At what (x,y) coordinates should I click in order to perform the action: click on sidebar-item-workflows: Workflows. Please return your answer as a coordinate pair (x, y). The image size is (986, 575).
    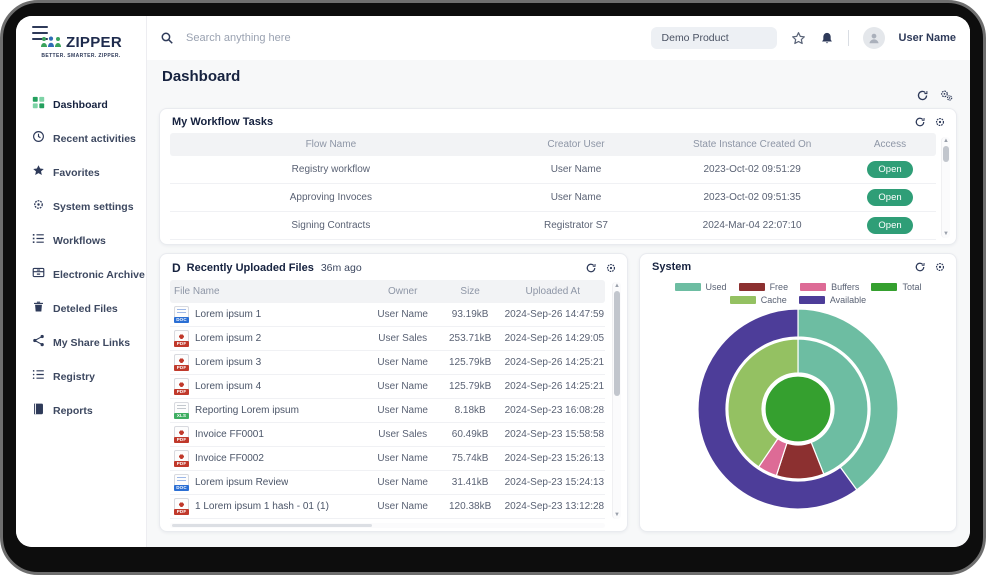
    Looking at the image, I should click on (81, 241).